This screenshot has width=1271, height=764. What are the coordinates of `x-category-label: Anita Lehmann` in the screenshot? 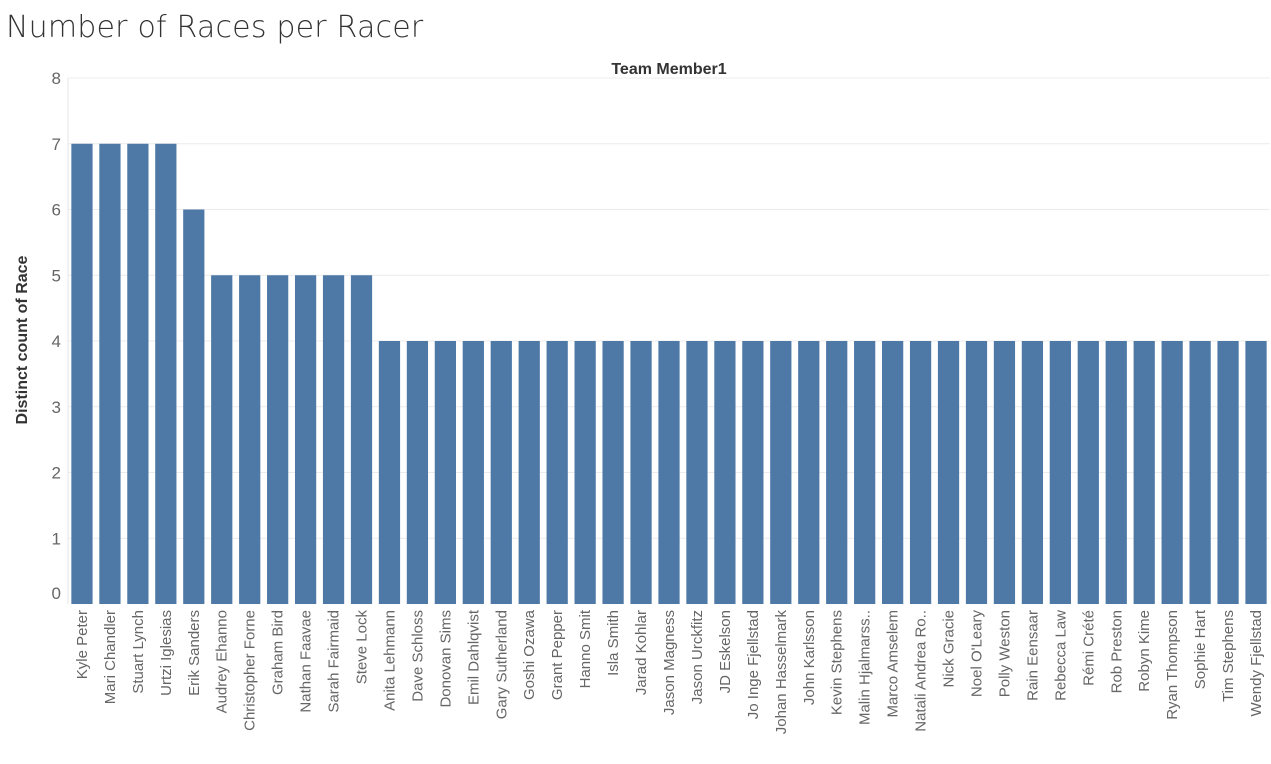 It's located at (389, 660).